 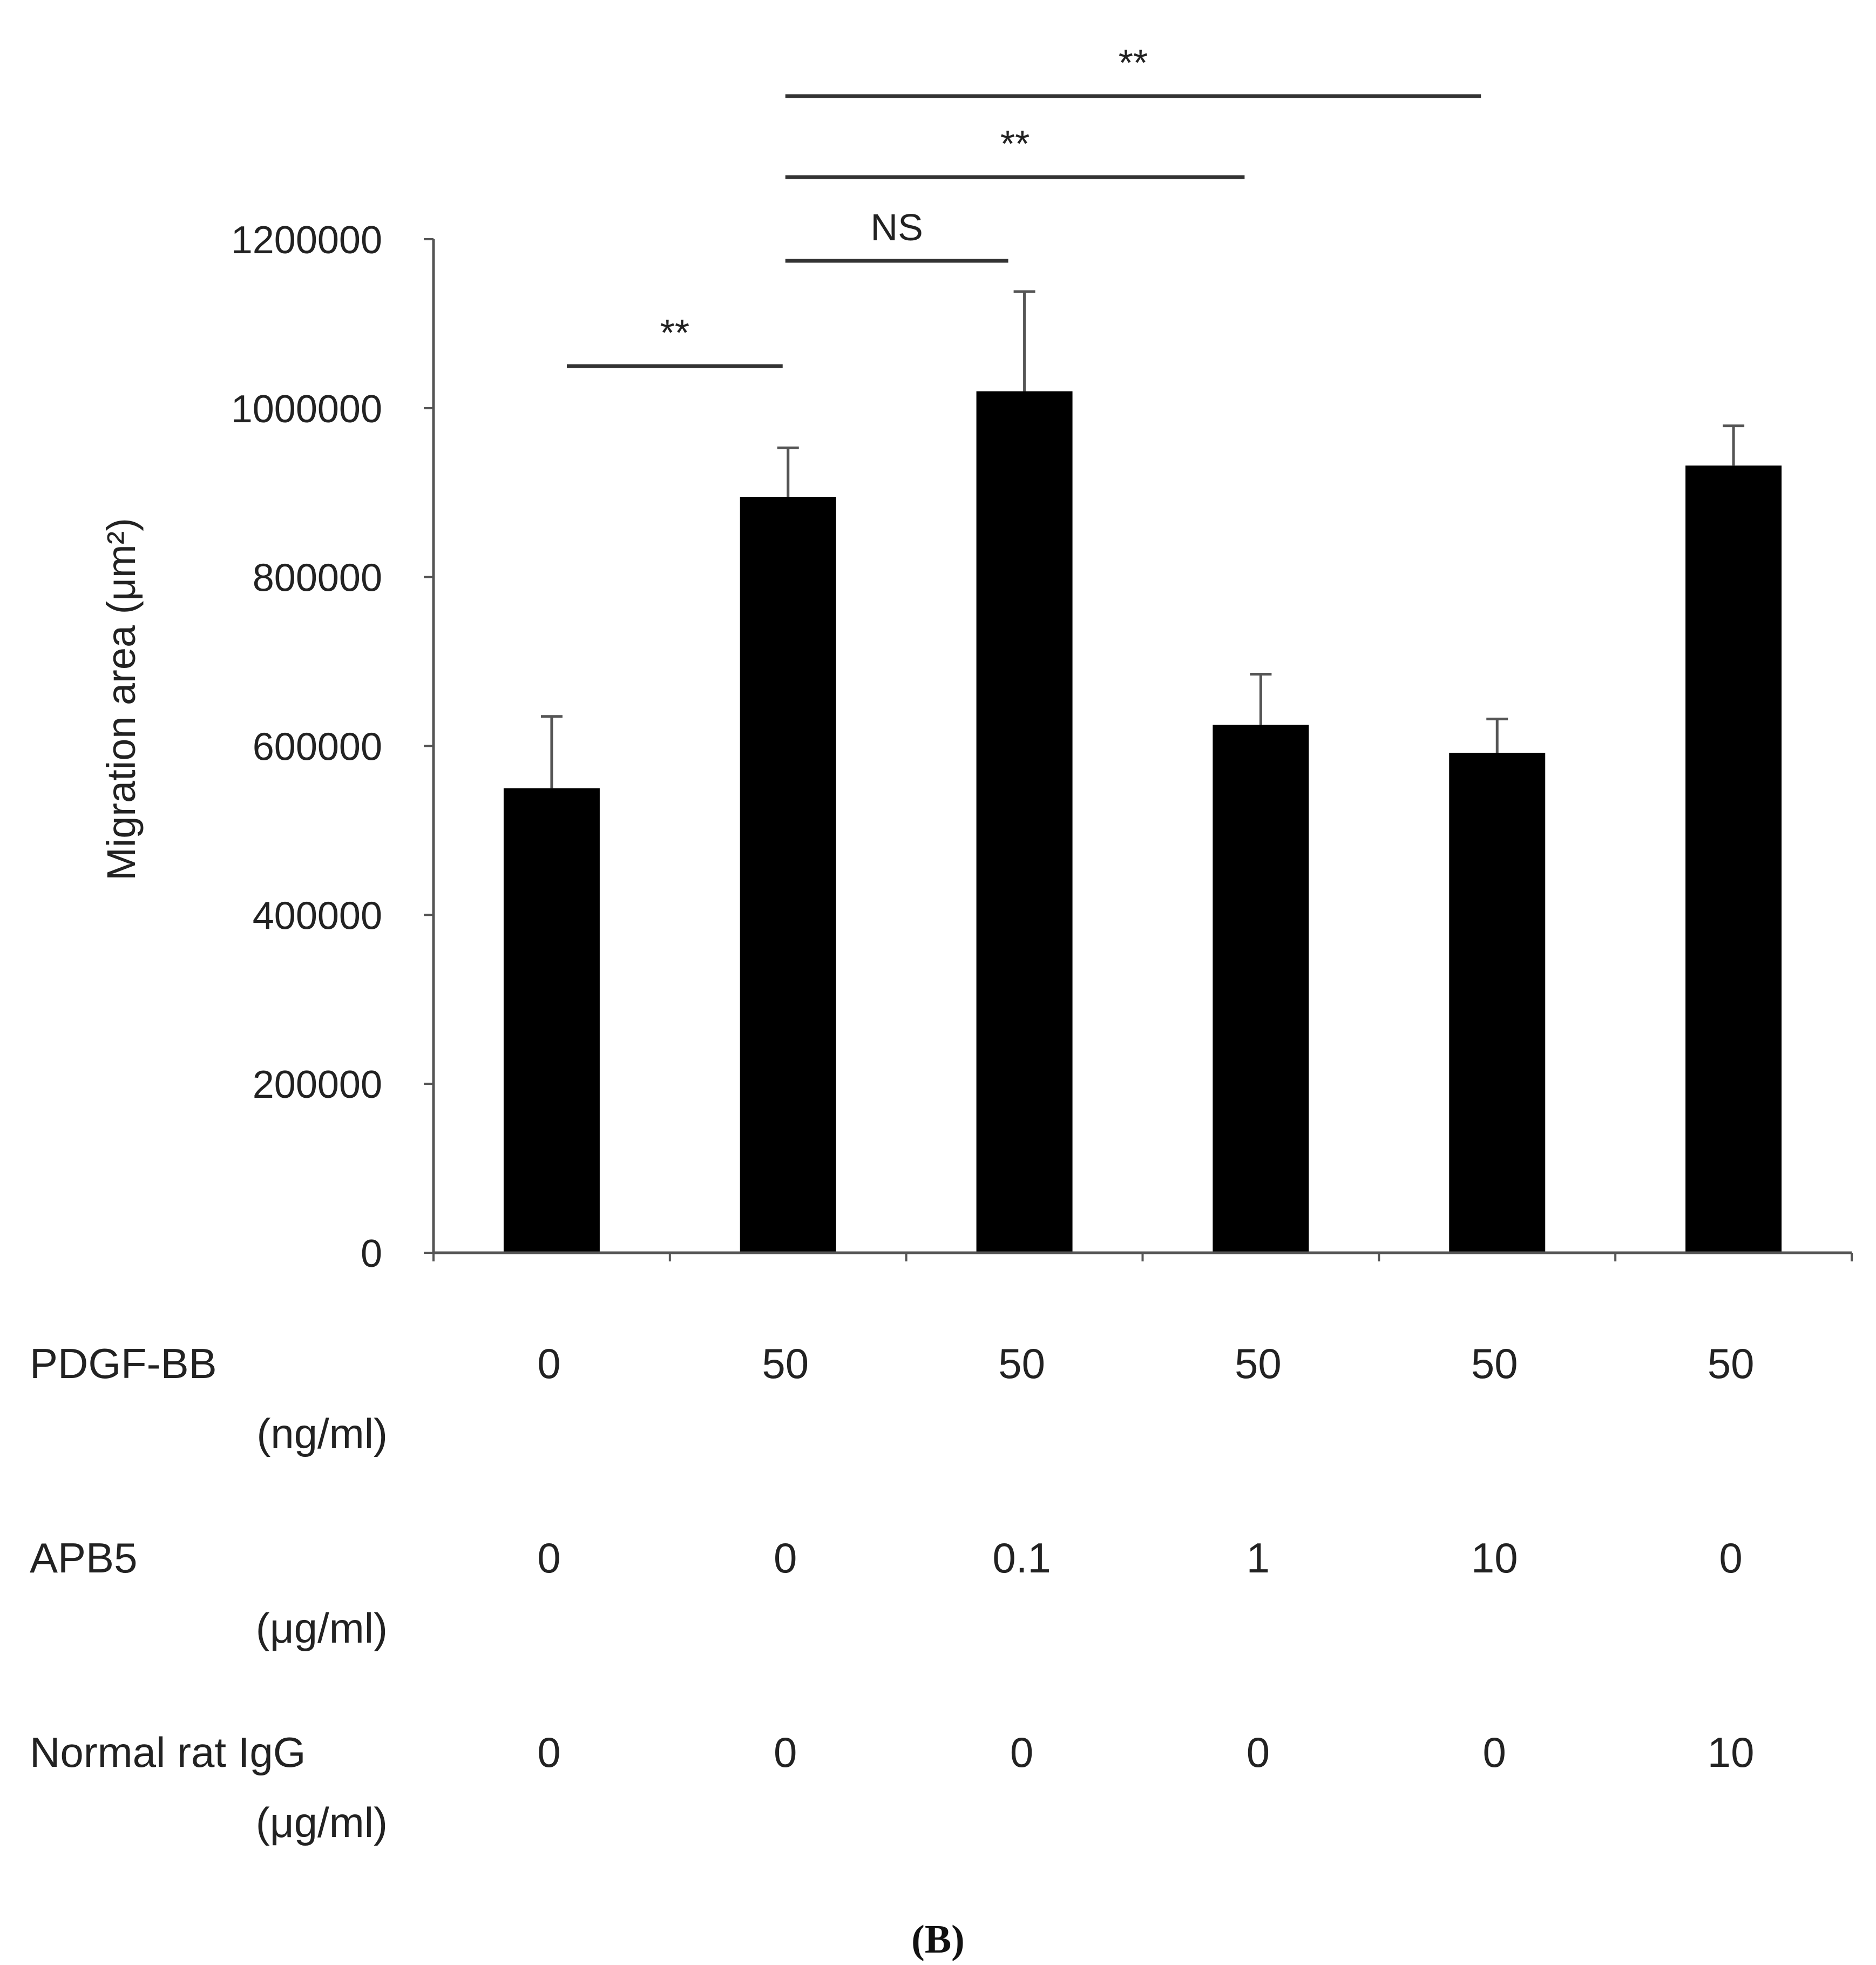 I want to click on condition-value: 1, so click(x=1258, y=1558).